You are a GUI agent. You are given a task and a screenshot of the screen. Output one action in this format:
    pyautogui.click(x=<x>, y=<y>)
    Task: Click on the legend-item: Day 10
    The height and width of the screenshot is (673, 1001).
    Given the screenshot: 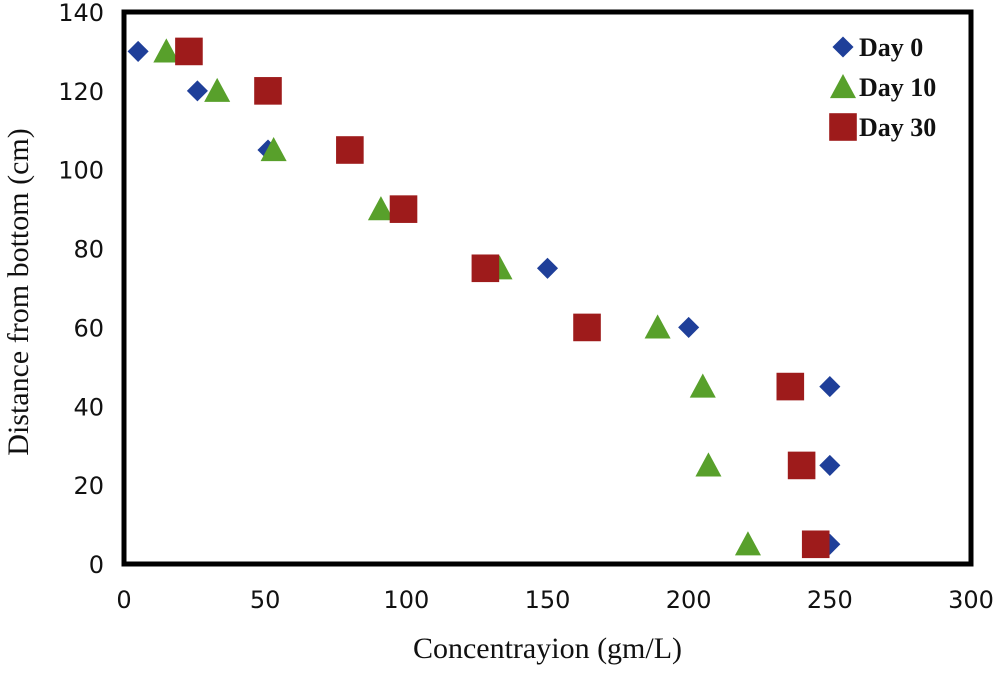 What is the action you would take?
    pyautogui.click(x=882, y=87)
    